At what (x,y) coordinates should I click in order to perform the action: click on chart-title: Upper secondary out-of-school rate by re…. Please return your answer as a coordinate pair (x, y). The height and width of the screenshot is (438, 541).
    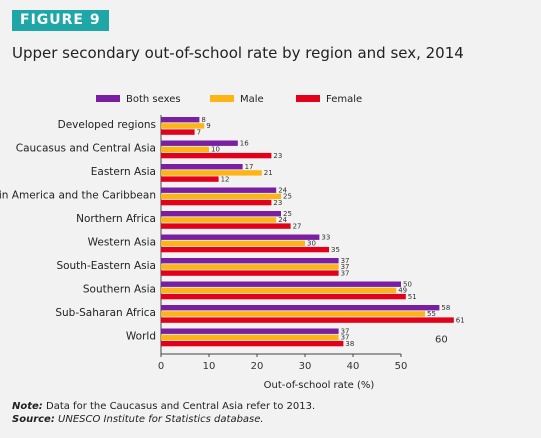
    Looking at the image, I should click on (238, 53).